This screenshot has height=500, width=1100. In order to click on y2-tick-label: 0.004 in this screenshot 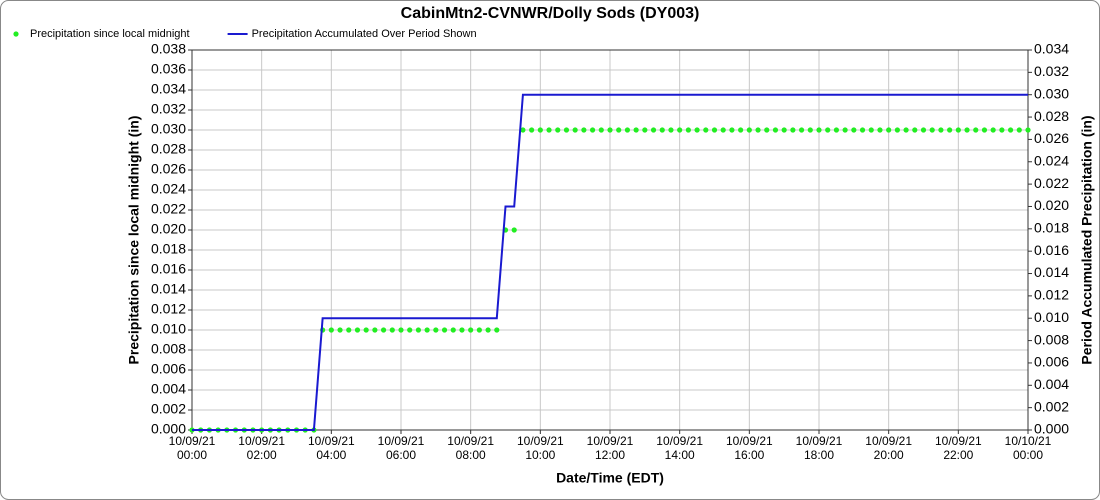, I will do `click(1051, 384)`.